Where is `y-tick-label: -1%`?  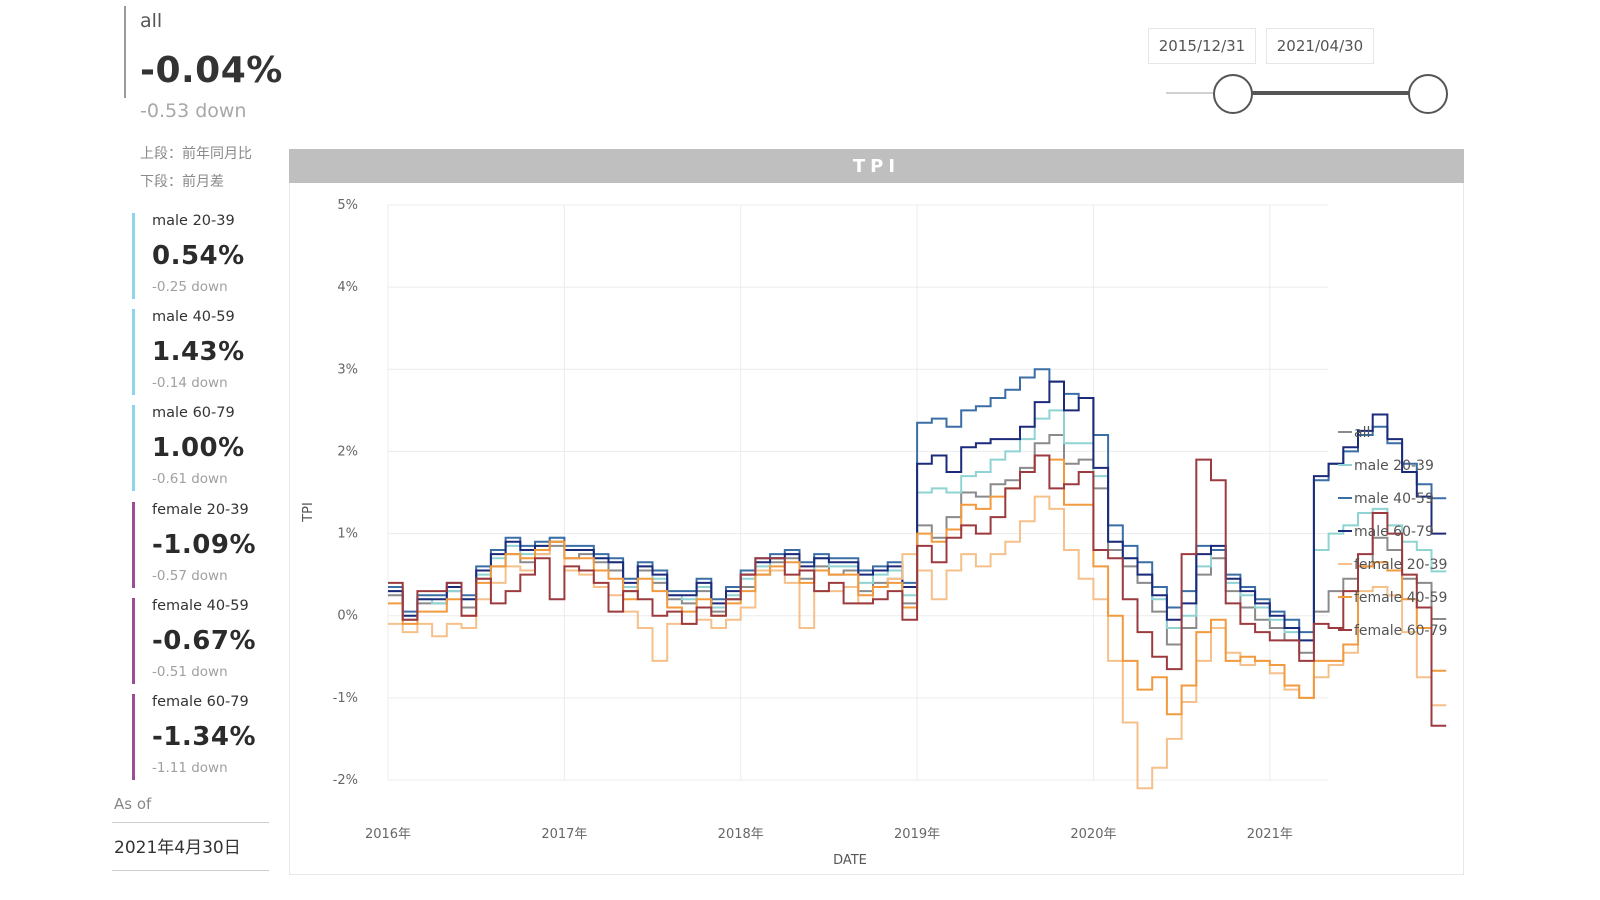
y-tick-label: -1% is located at coordinates (345, 698).